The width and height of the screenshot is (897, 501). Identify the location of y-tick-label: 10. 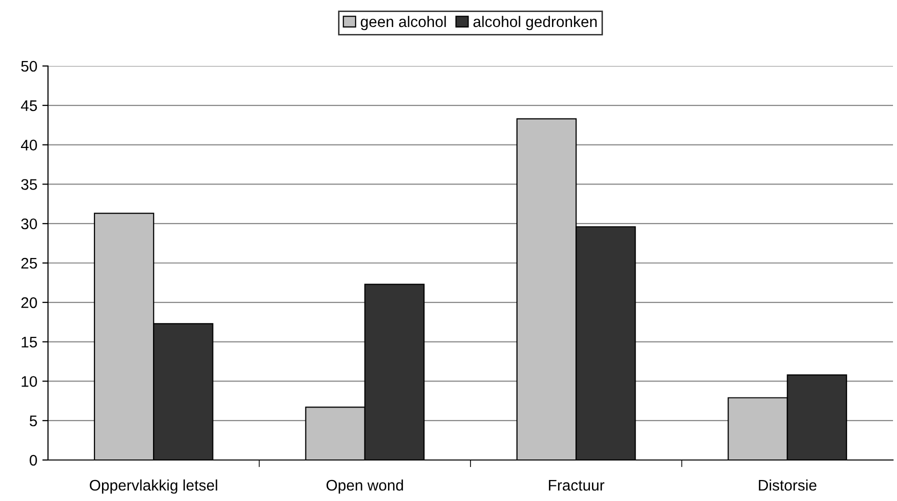
(29, 381).